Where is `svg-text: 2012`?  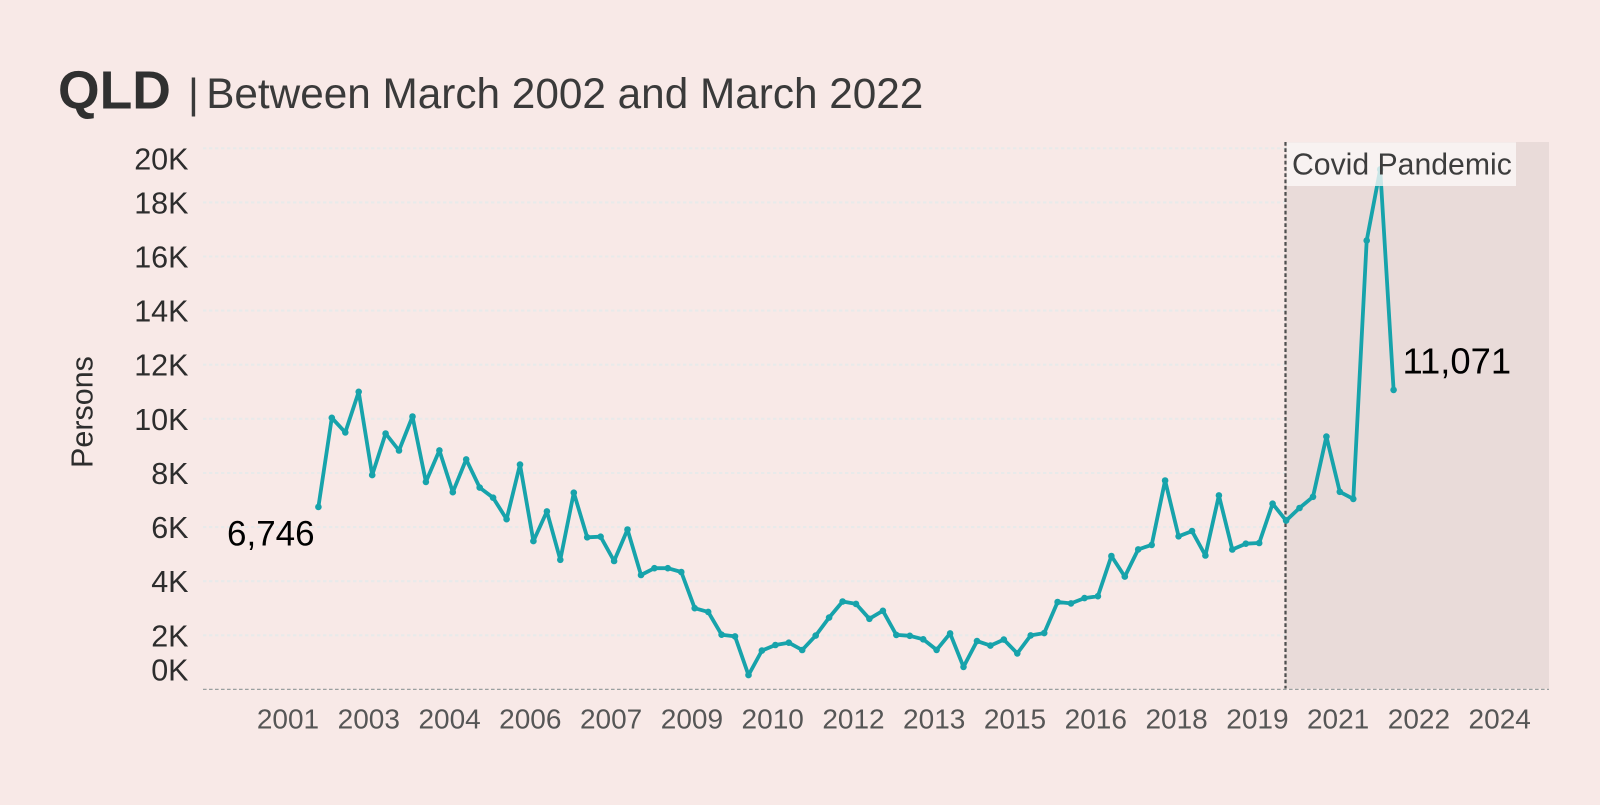
svg-text: 2012 is located at coordinates (853, 719).